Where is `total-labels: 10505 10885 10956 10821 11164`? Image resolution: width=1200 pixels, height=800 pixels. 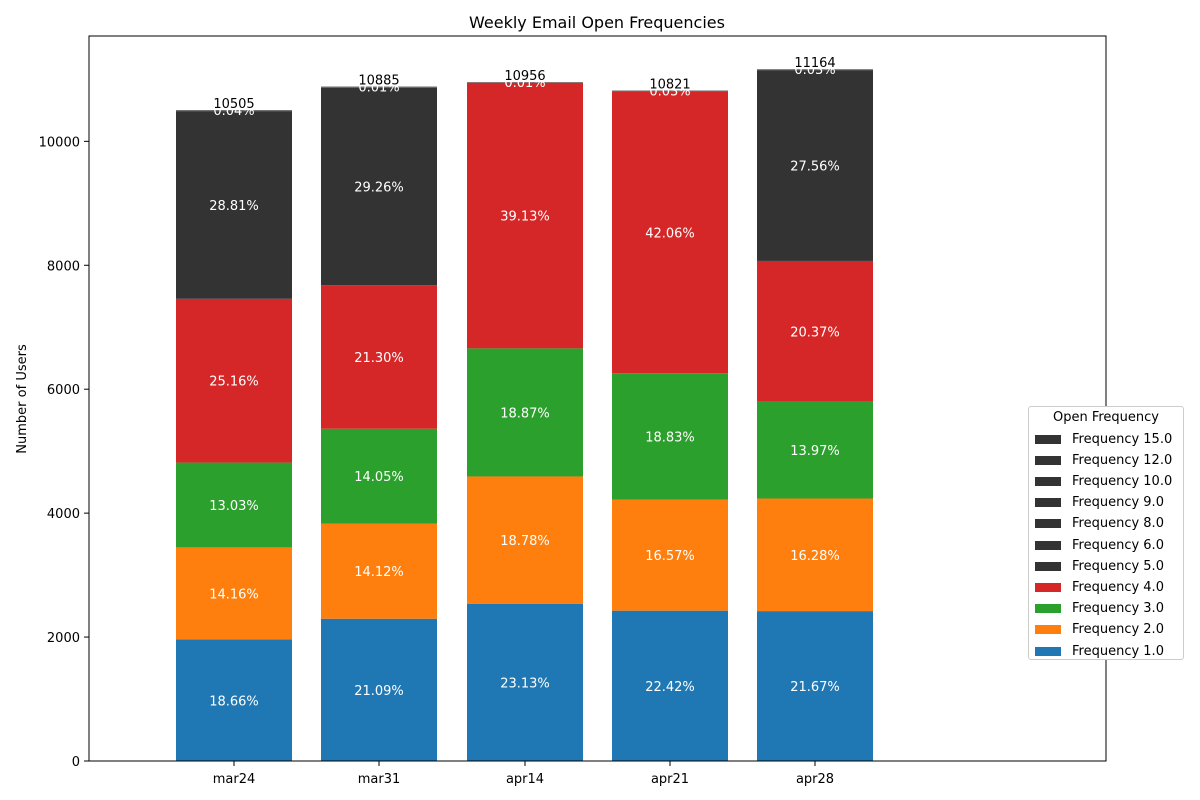 total-labels: 10505 10885 10956 10821 11164 is located at coordinates (524, 84).